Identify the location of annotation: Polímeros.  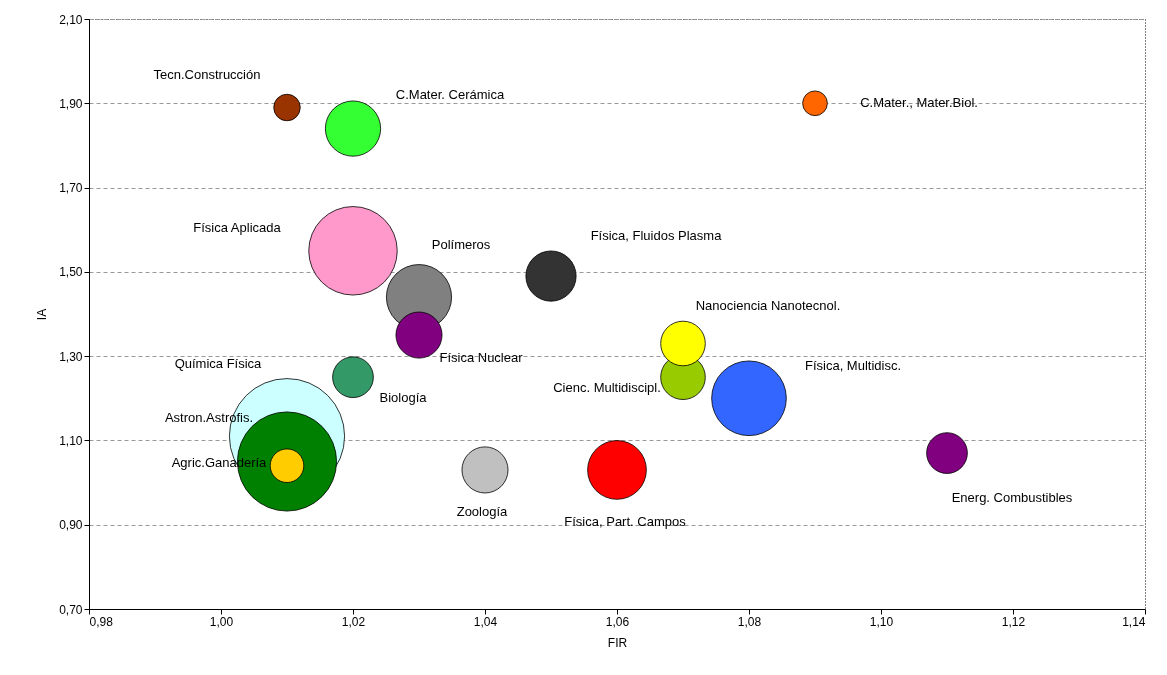
(461, 245).